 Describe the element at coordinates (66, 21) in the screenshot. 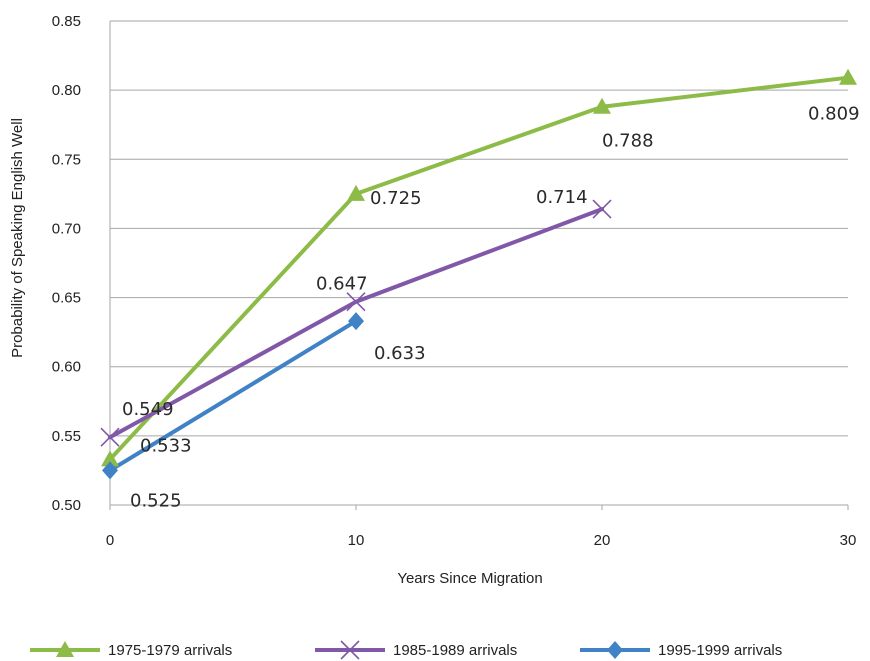

I see `y-tick-label: 0.85` at that location.